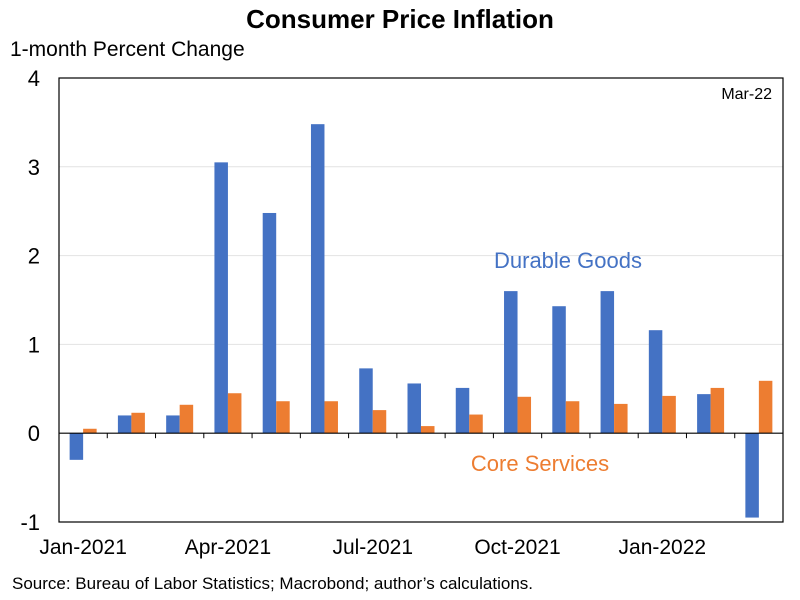 This screenshot has width=800, height=600. I want to click on series-label-durable-goods: Durable Goods, so click(568, 260).